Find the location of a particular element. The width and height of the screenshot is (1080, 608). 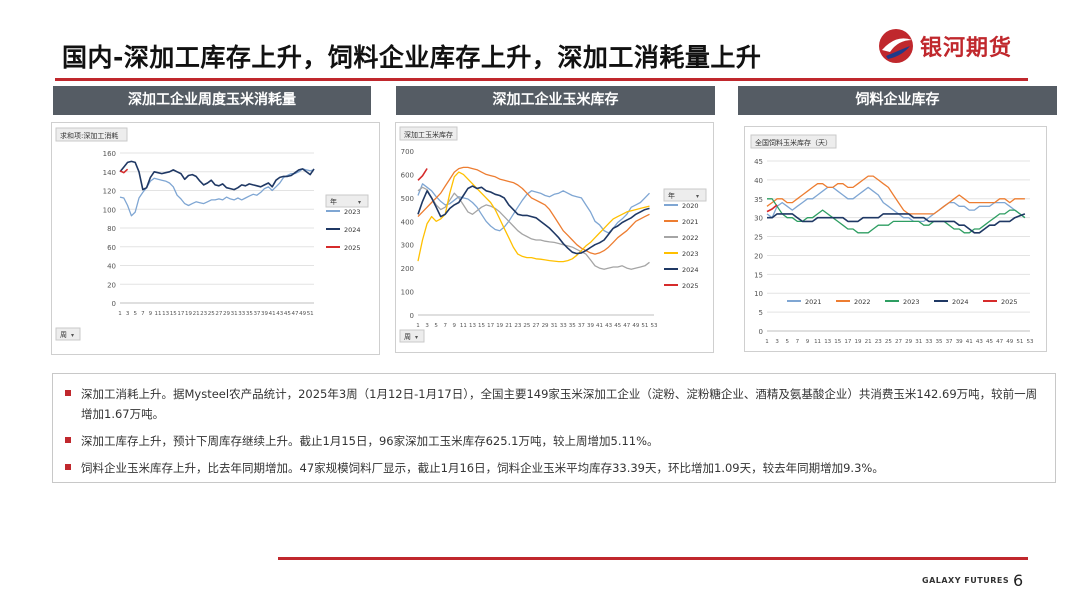

galaxy-logo-icon is located at coordinates (896, 46).